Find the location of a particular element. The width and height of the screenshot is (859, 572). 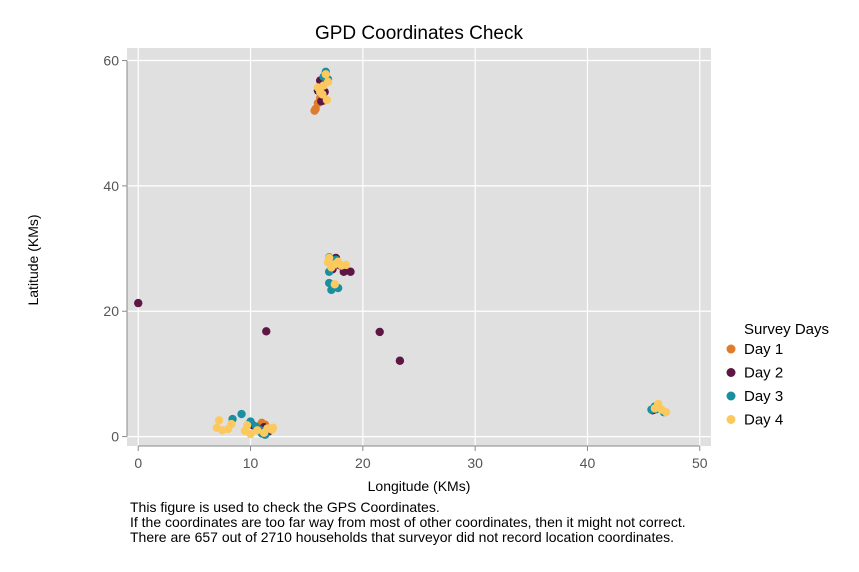

legend: Survey Days Day 1 Day 2 Day 3 Day 4 is located at coordinates (777, 375).